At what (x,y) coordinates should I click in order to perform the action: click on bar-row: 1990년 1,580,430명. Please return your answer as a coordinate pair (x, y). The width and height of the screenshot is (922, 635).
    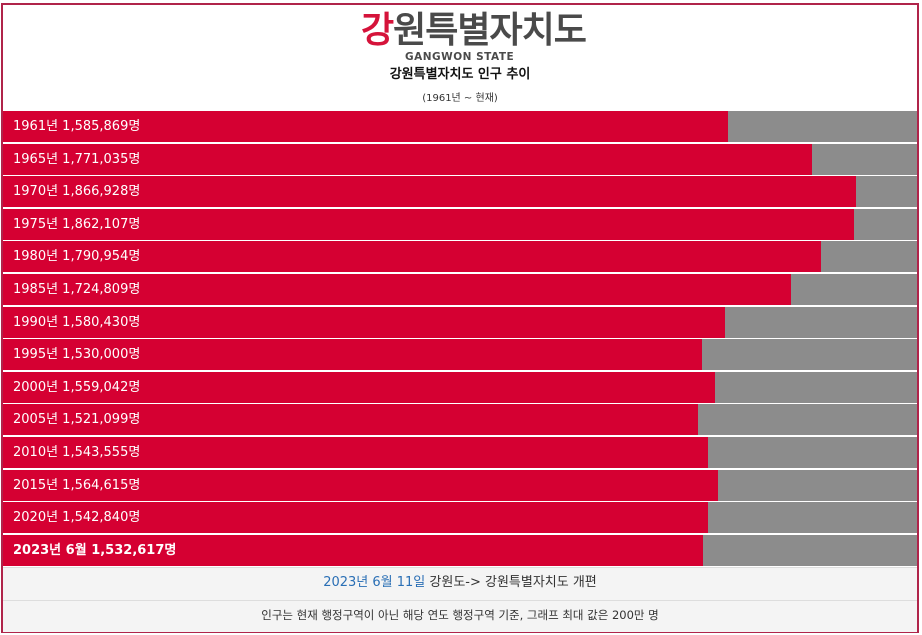
    Looking at the image, I should click on (460, 322).